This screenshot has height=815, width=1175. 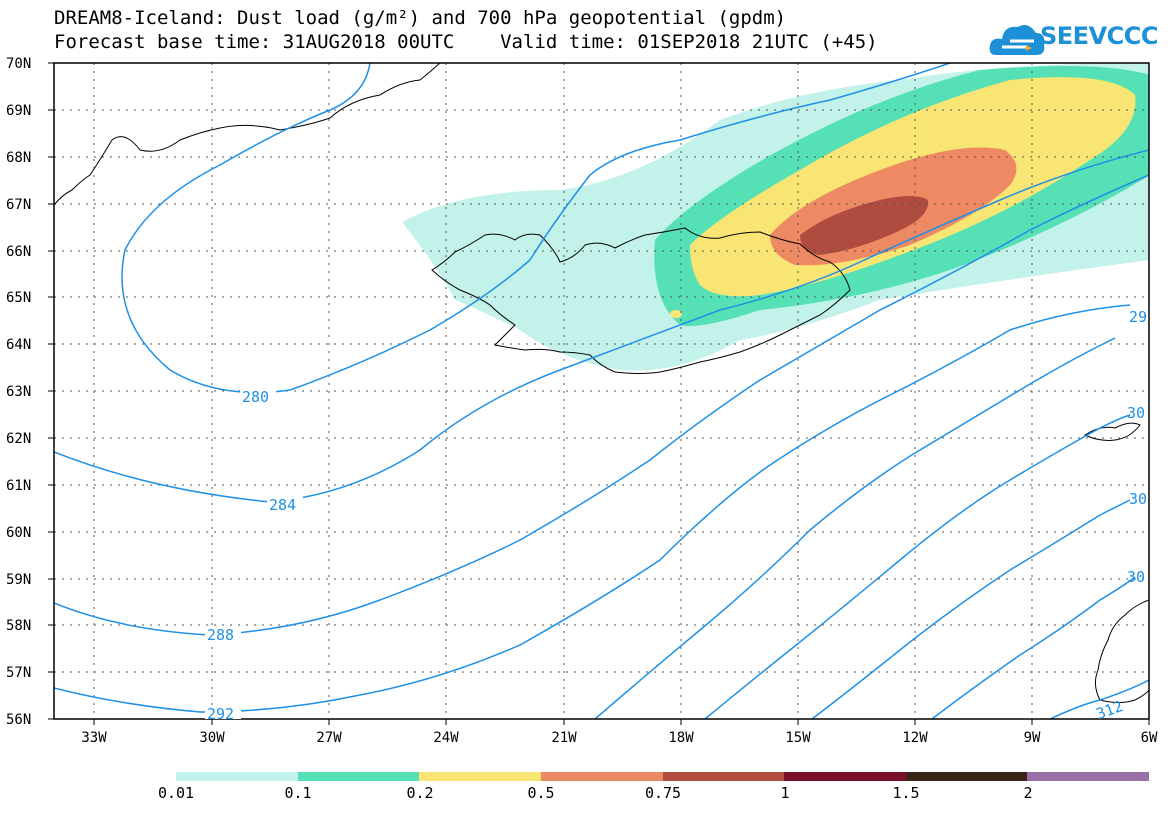 I want to click on colorbar, so click(x=662, y=776).